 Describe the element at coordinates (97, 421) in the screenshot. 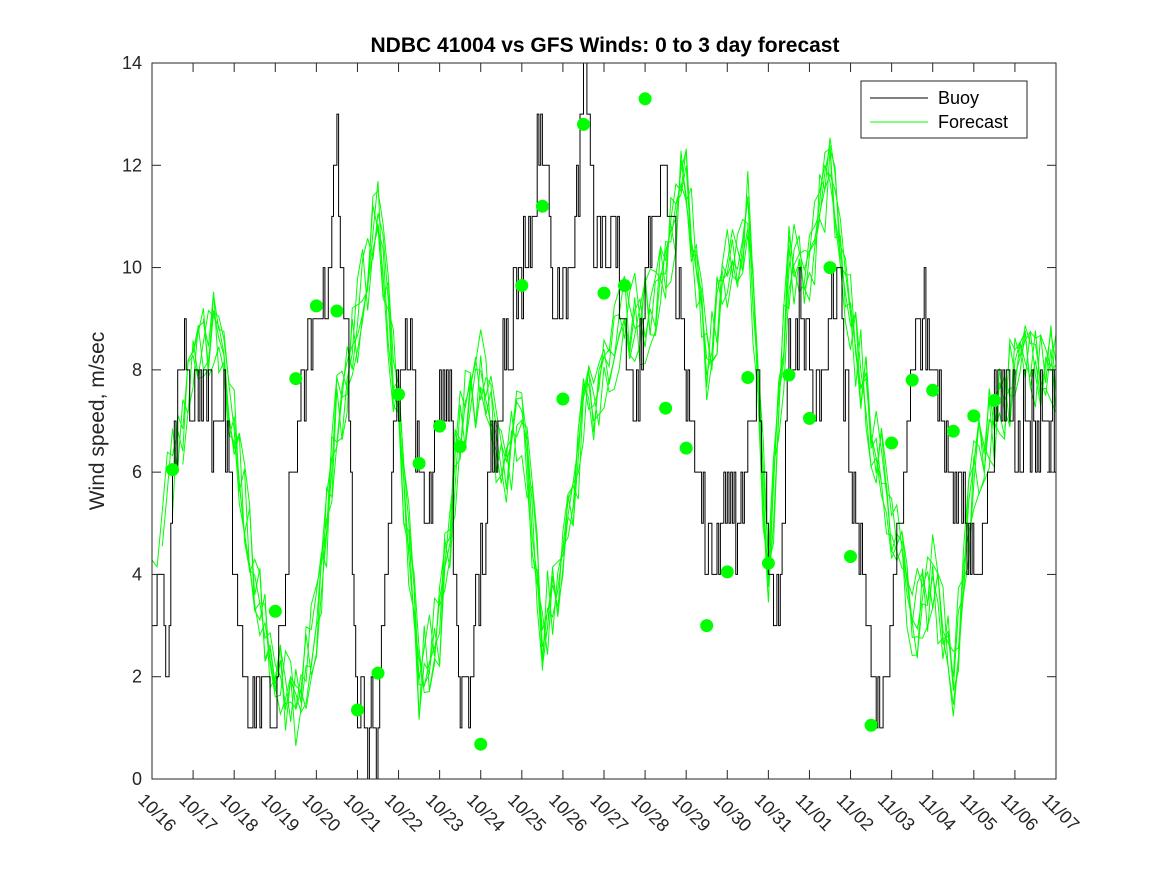

I see `y-axis-label: Wind speed, m/sec` at that location.